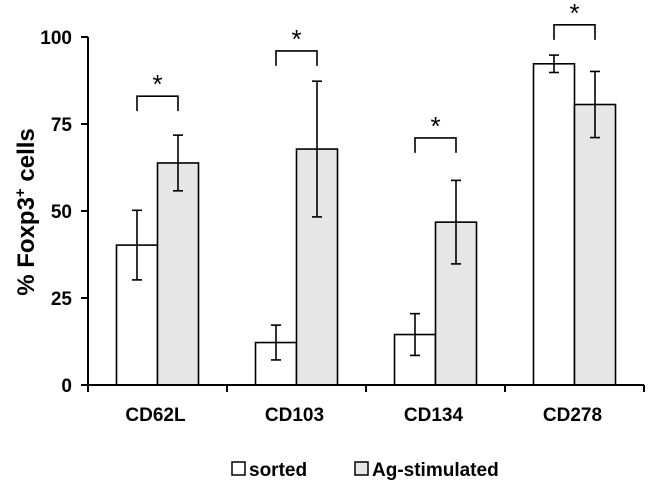  What do you see at coordinates (361, 468) in the screenshot?
I see `legend-swatch-Ag-stimulated` at bounding box center [361, 468].